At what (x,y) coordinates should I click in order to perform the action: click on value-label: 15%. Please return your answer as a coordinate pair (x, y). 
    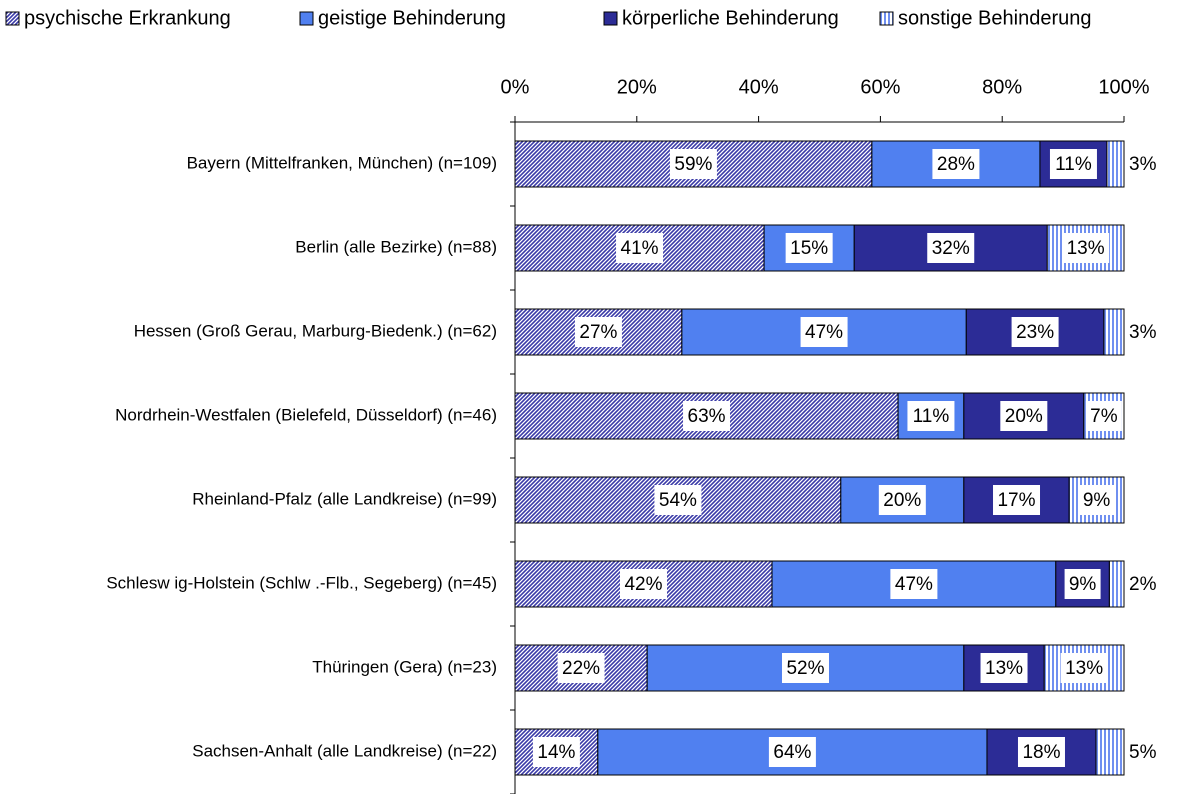
    Looking at the image, I should click on (809, 248).